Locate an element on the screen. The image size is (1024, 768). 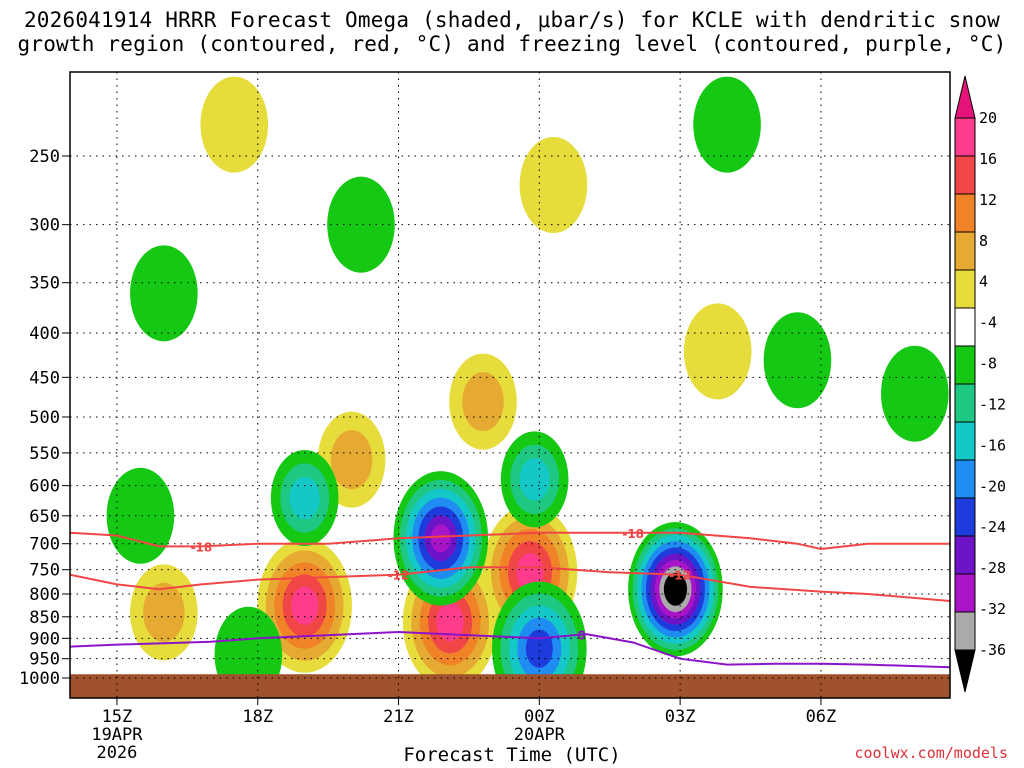
y-tick-label: 450 is located at coordinates (44, 378).